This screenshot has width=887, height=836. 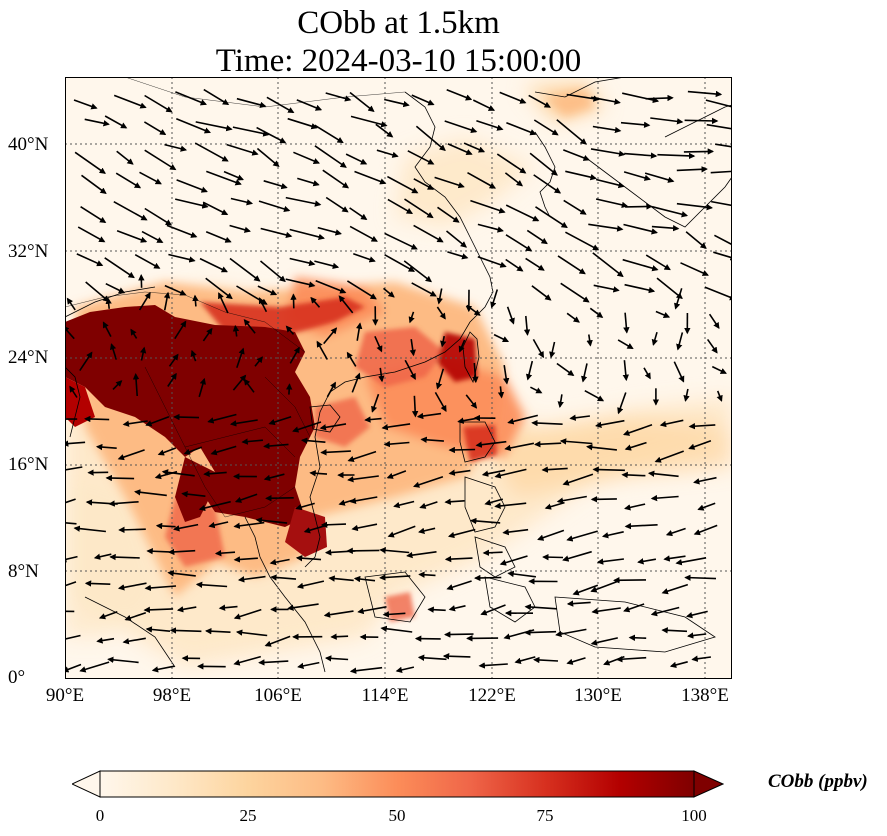 I want to click on x-tick-label: 138°E, so click(x=705, y=695).